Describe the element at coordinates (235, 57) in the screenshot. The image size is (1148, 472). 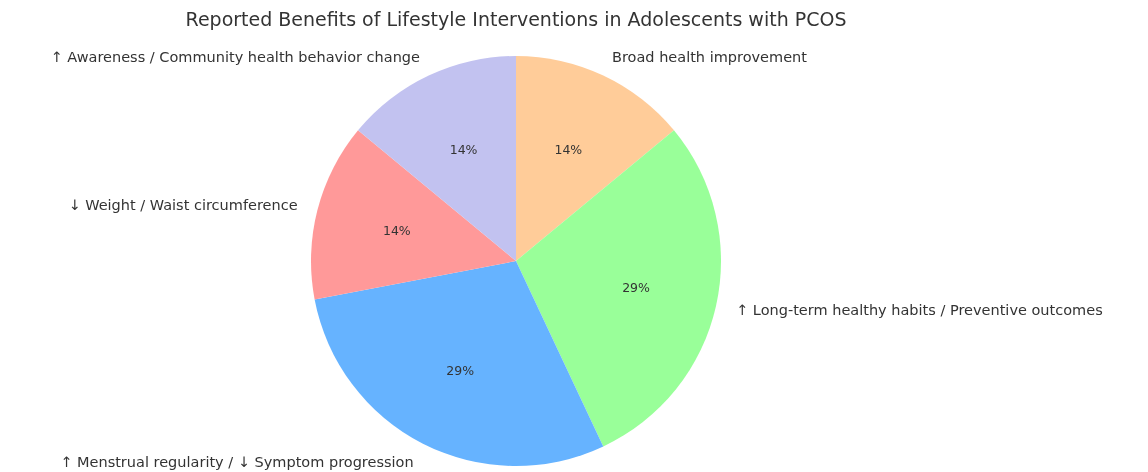
I see `slice-label: ↑ Awareness / Community health behavior change` at that location.